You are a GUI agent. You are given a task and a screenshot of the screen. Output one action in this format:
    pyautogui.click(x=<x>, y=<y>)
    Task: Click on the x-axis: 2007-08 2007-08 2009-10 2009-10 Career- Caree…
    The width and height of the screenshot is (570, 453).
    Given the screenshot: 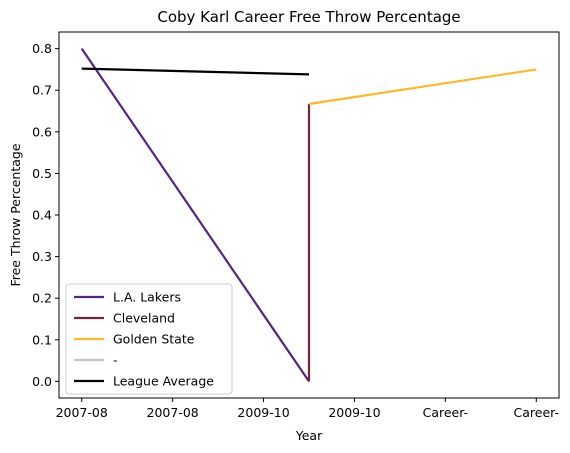 What is the action you would take?
    pyautogui.click(x=307, y=409)
    